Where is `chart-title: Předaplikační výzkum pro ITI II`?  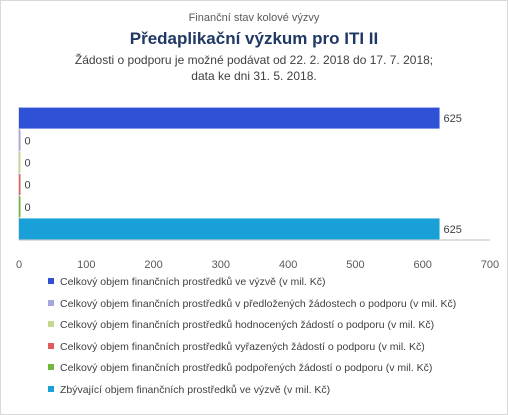 chart-title: Předaplikační výzkum pro ITI II is located at coordinates (254, 38).